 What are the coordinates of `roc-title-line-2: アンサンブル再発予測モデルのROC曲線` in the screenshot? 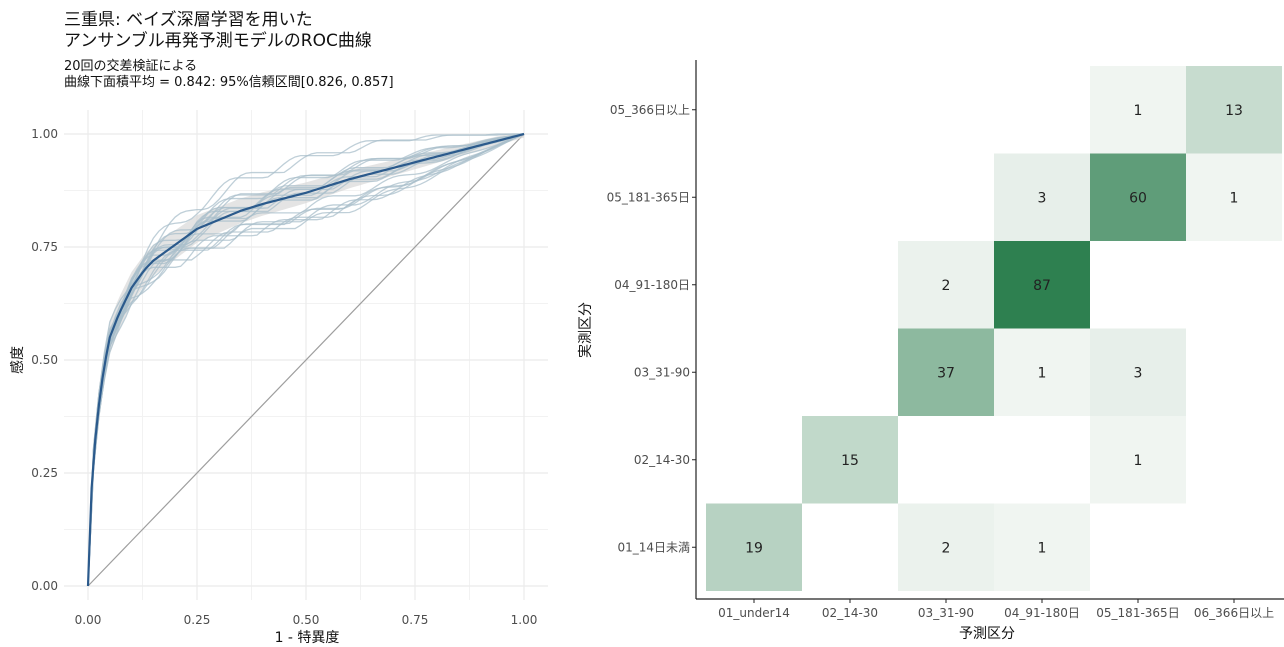 It's located at (218, 40).